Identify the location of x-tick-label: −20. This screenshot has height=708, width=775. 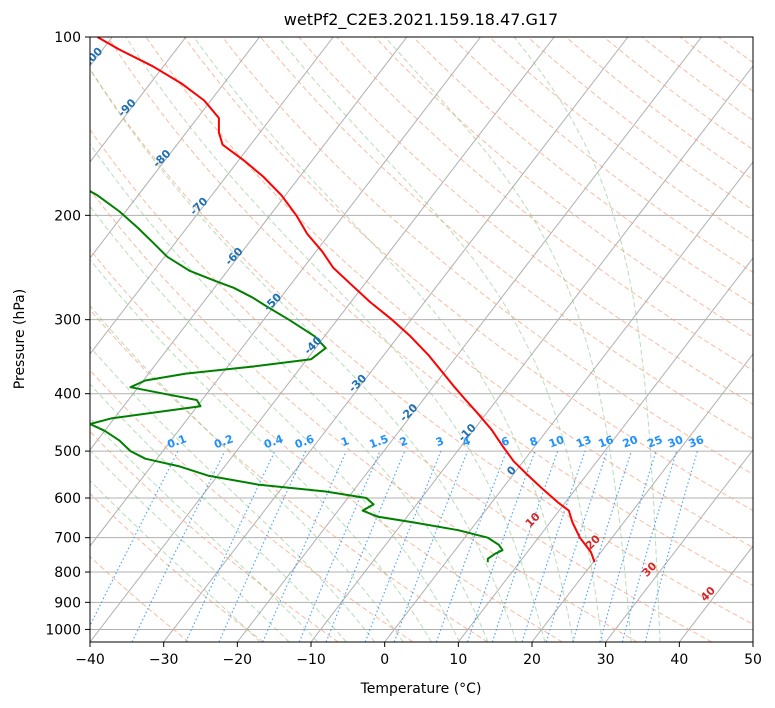
(238, 660).